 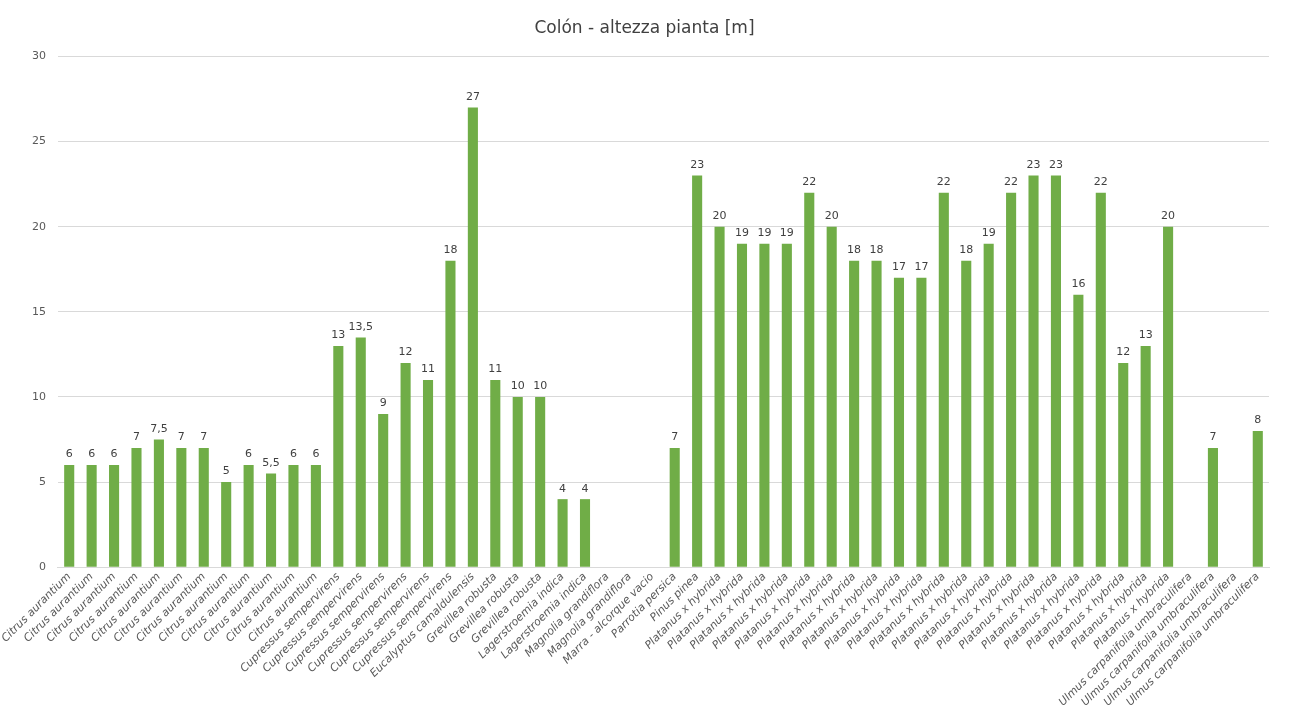 I want to click on y-tick-label: 20, so click(x=39, y=226).